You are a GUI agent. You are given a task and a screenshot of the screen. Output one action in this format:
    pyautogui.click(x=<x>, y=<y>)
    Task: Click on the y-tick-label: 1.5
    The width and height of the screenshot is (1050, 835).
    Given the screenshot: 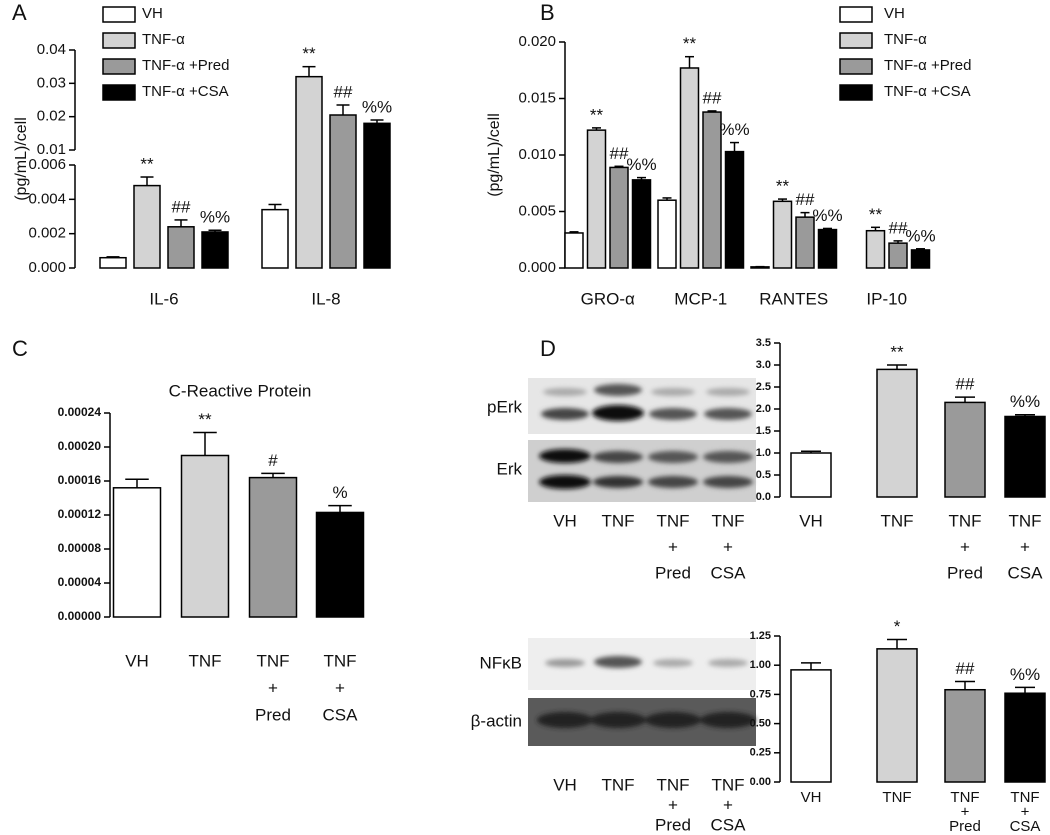 What is the action you would take?
    pyautogui.click(x=763, y=431)
    